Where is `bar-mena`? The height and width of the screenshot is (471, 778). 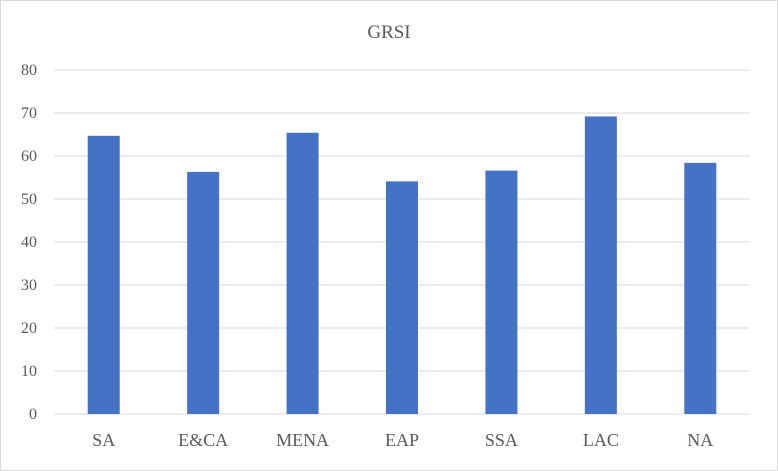 bar-mena is located at coordinates (302, 273).